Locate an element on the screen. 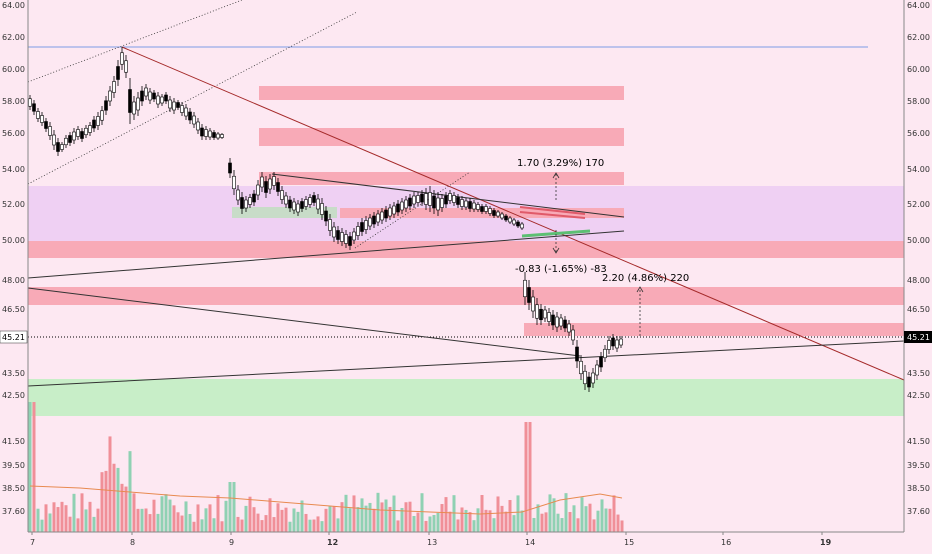 This screenshot has width=932, height=554. right-tick-label: 42.50 is located at coordinates (918, 395).